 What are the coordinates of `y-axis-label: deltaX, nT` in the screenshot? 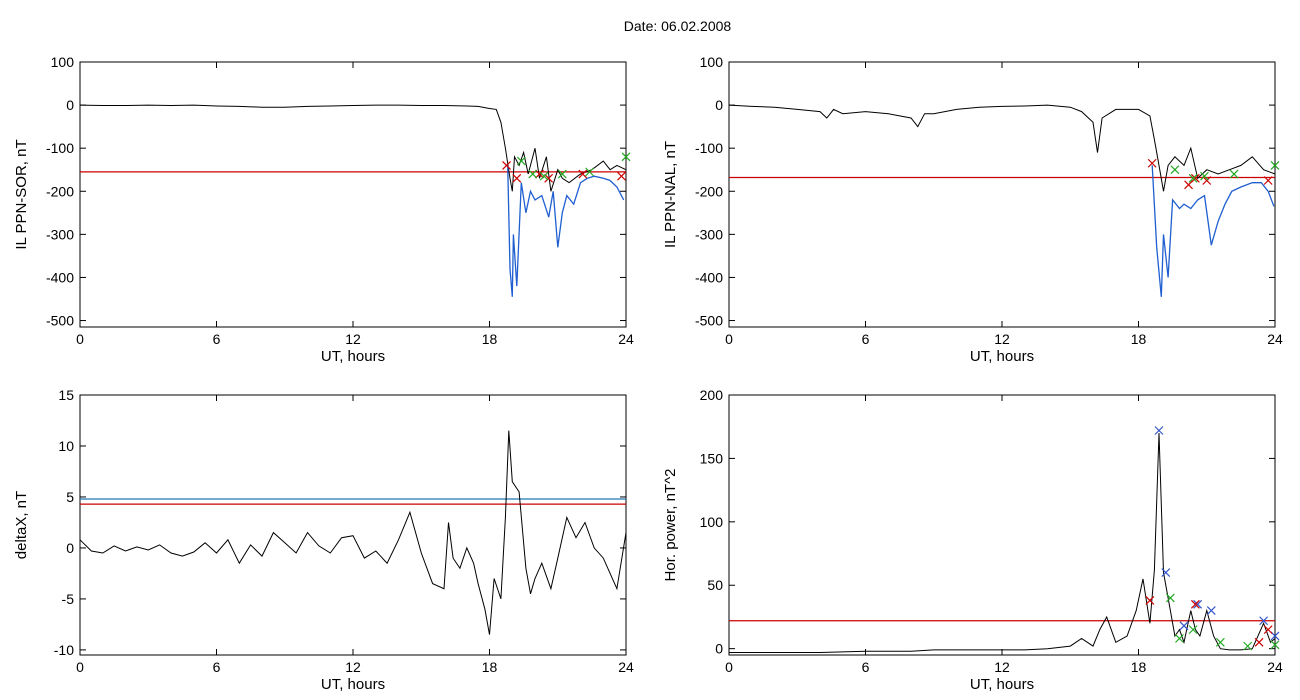 It's located at (21, 525).